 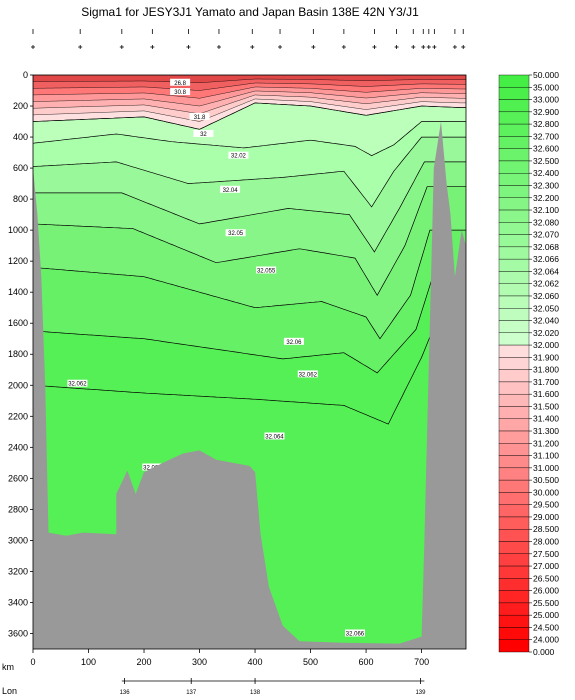 What do you see at coordinates (18, 385) in the screenshot?
I see `y-tick-label: 2000` at bounding box center [18, 385].